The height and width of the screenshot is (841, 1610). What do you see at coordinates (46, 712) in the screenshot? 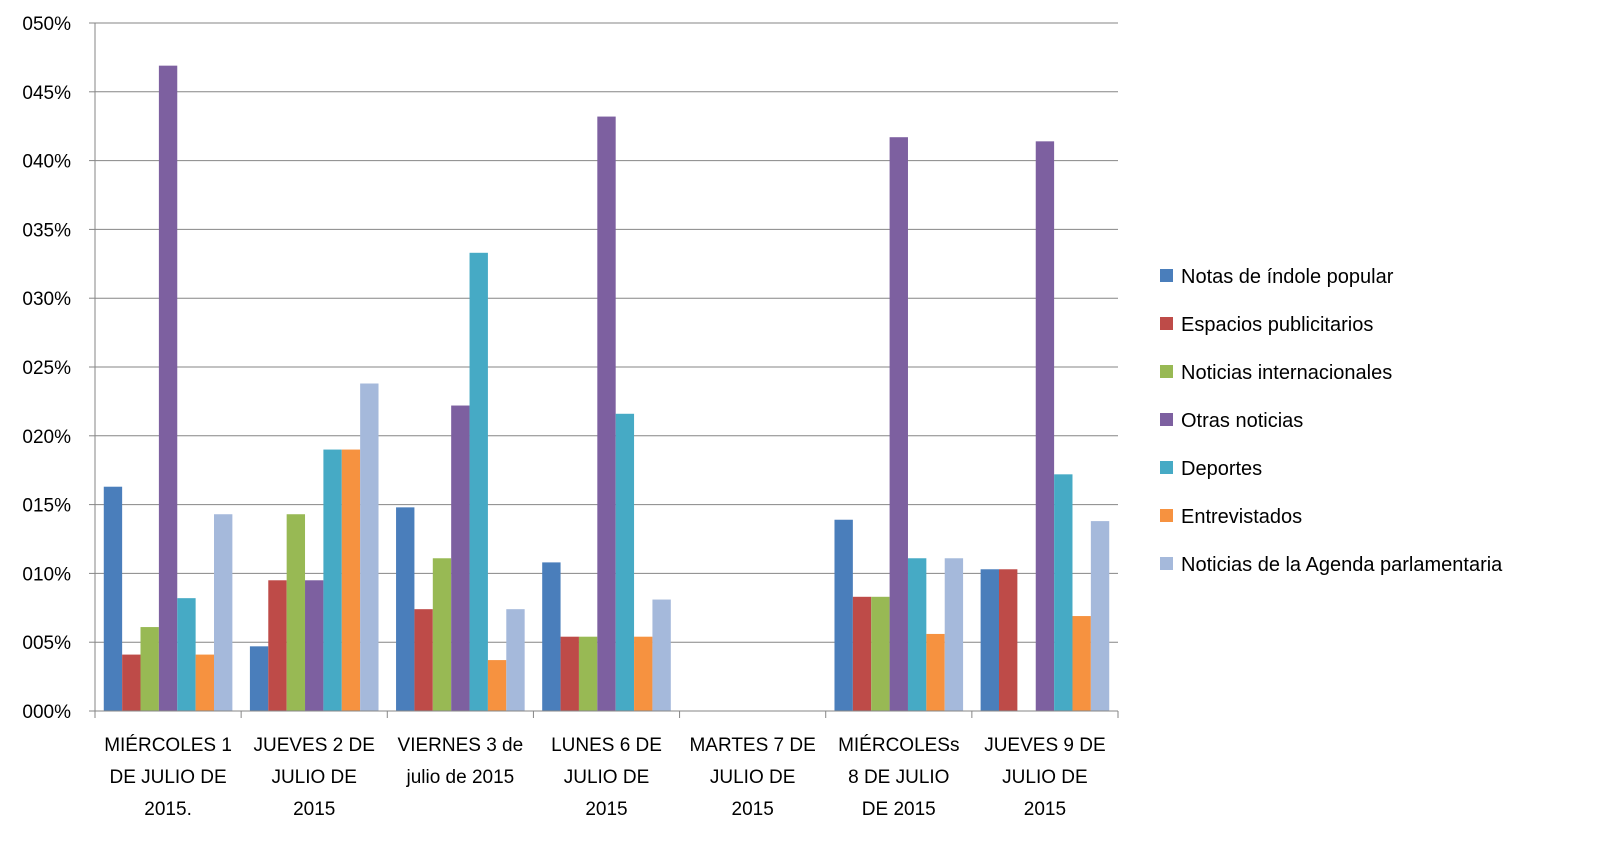
I see `y-tick-label: 000%` at bounding box center [46, 712].